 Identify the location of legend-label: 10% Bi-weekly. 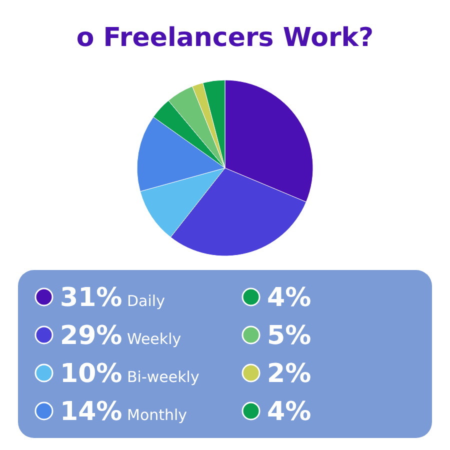
(130, 374).